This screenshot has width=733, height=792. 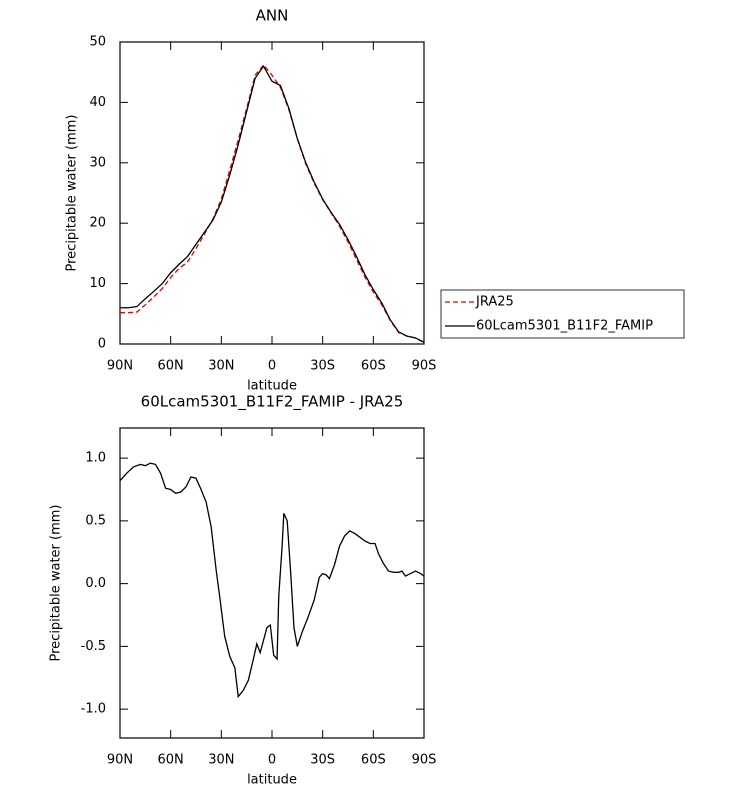 What do you see at coordinates (97, 223) in the screenshot?
I see `y-tick-label: 20` at bounding box center [97, 223].